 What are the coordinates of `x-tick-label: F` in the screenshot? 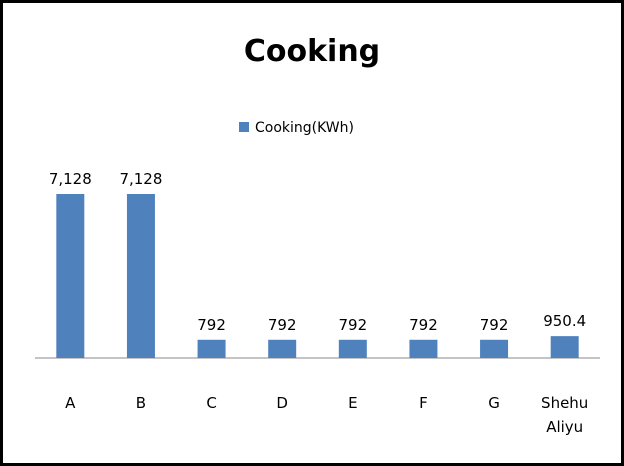 It's located at (423, 403).